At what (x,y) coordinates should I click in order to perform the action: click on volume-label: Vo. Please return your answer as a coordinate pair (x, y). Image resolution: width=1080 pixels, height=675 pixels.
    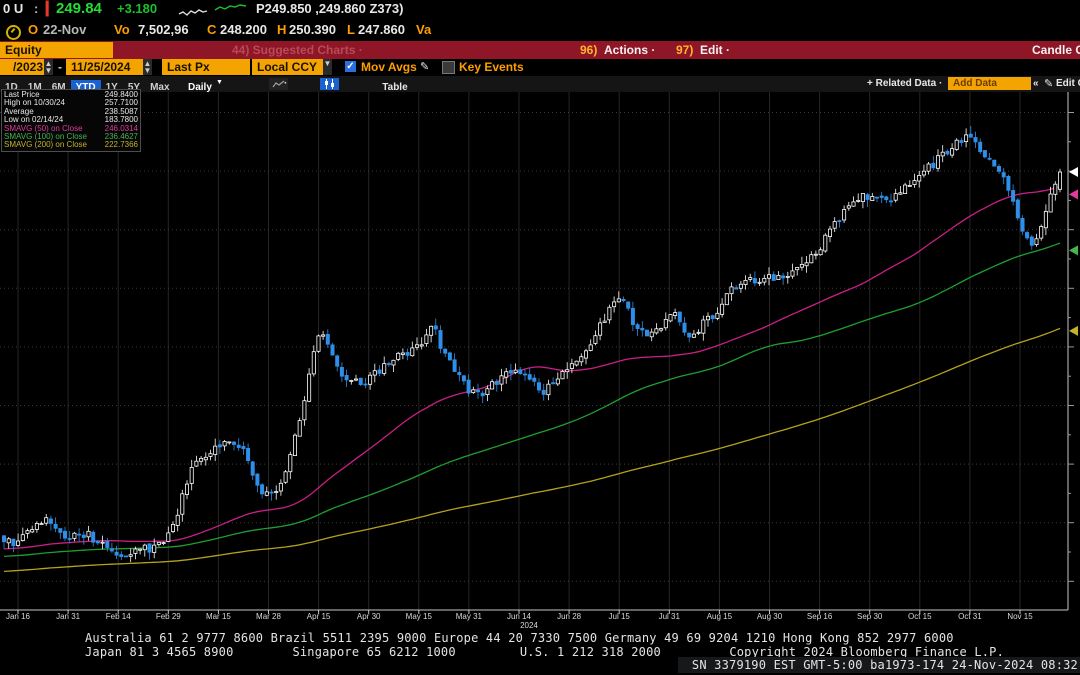
    Looking at the image, I should click on (122, 29).